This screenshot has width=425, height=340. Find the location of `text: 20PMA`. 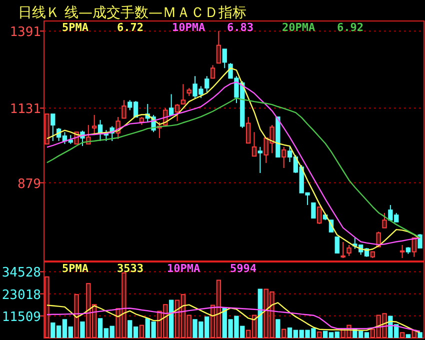

text: 20PMA is located at coordinates (299, 27).